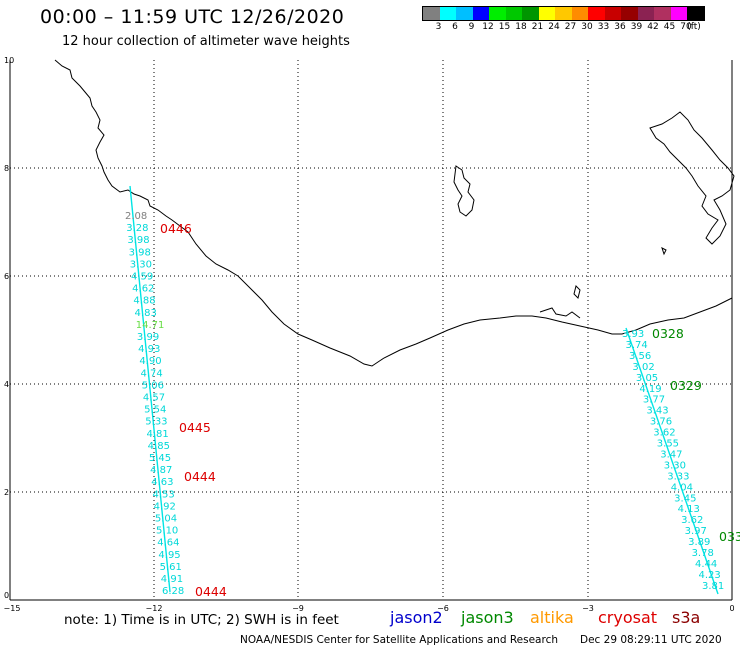 The width and height of the screenshot is (740, 650). I want to click on track-value: 4.44, so click(706, 564).